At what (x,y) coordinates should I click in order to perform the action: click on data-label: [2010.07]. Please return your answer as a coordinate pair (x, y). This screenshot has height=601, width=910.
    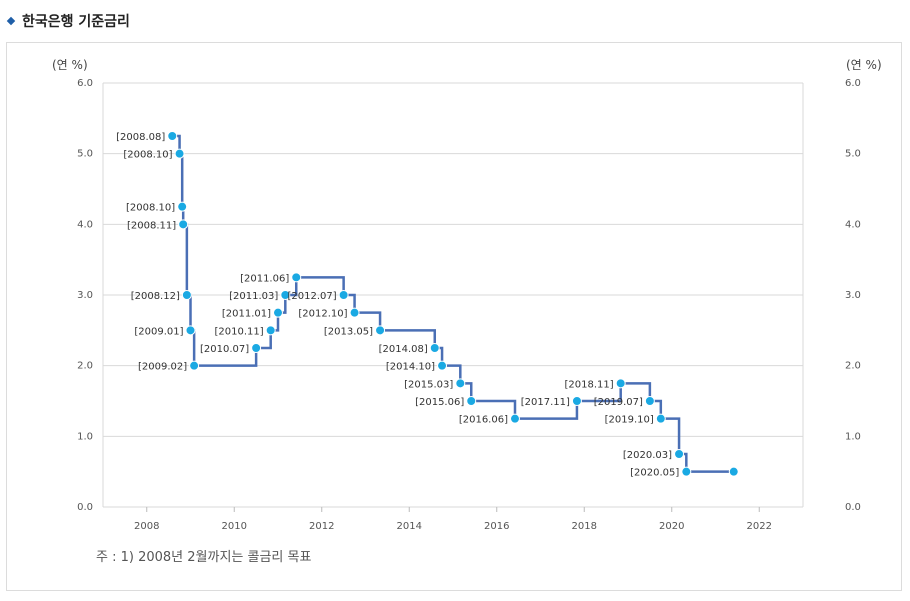
    Looking at the image, I should click on (224, 349).